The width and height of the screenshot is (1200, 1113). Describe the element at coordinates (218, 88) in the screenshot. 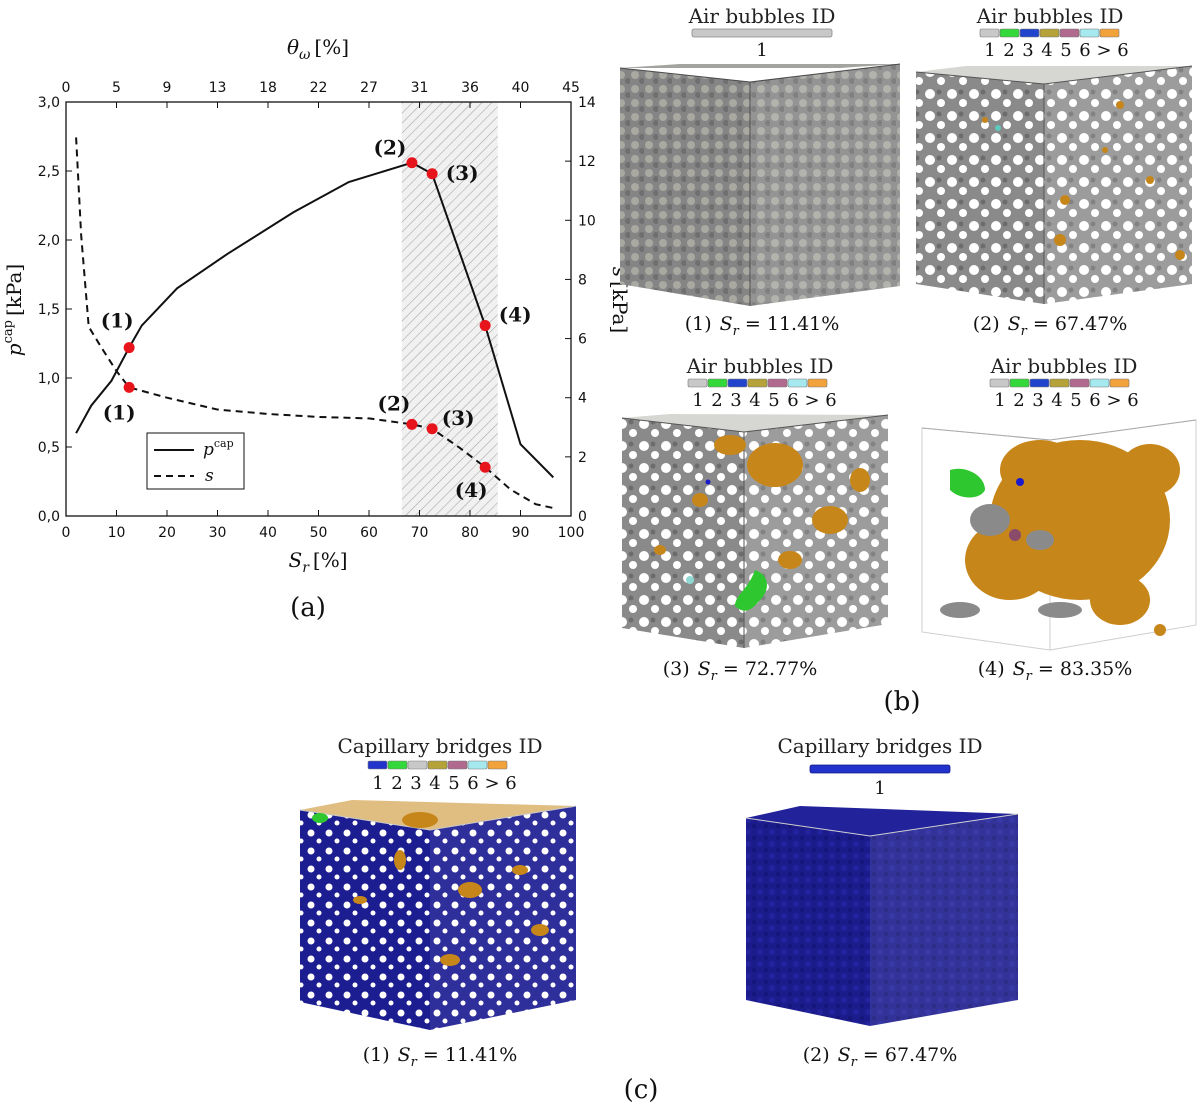

I see `top-tick-label: 13` at that location.